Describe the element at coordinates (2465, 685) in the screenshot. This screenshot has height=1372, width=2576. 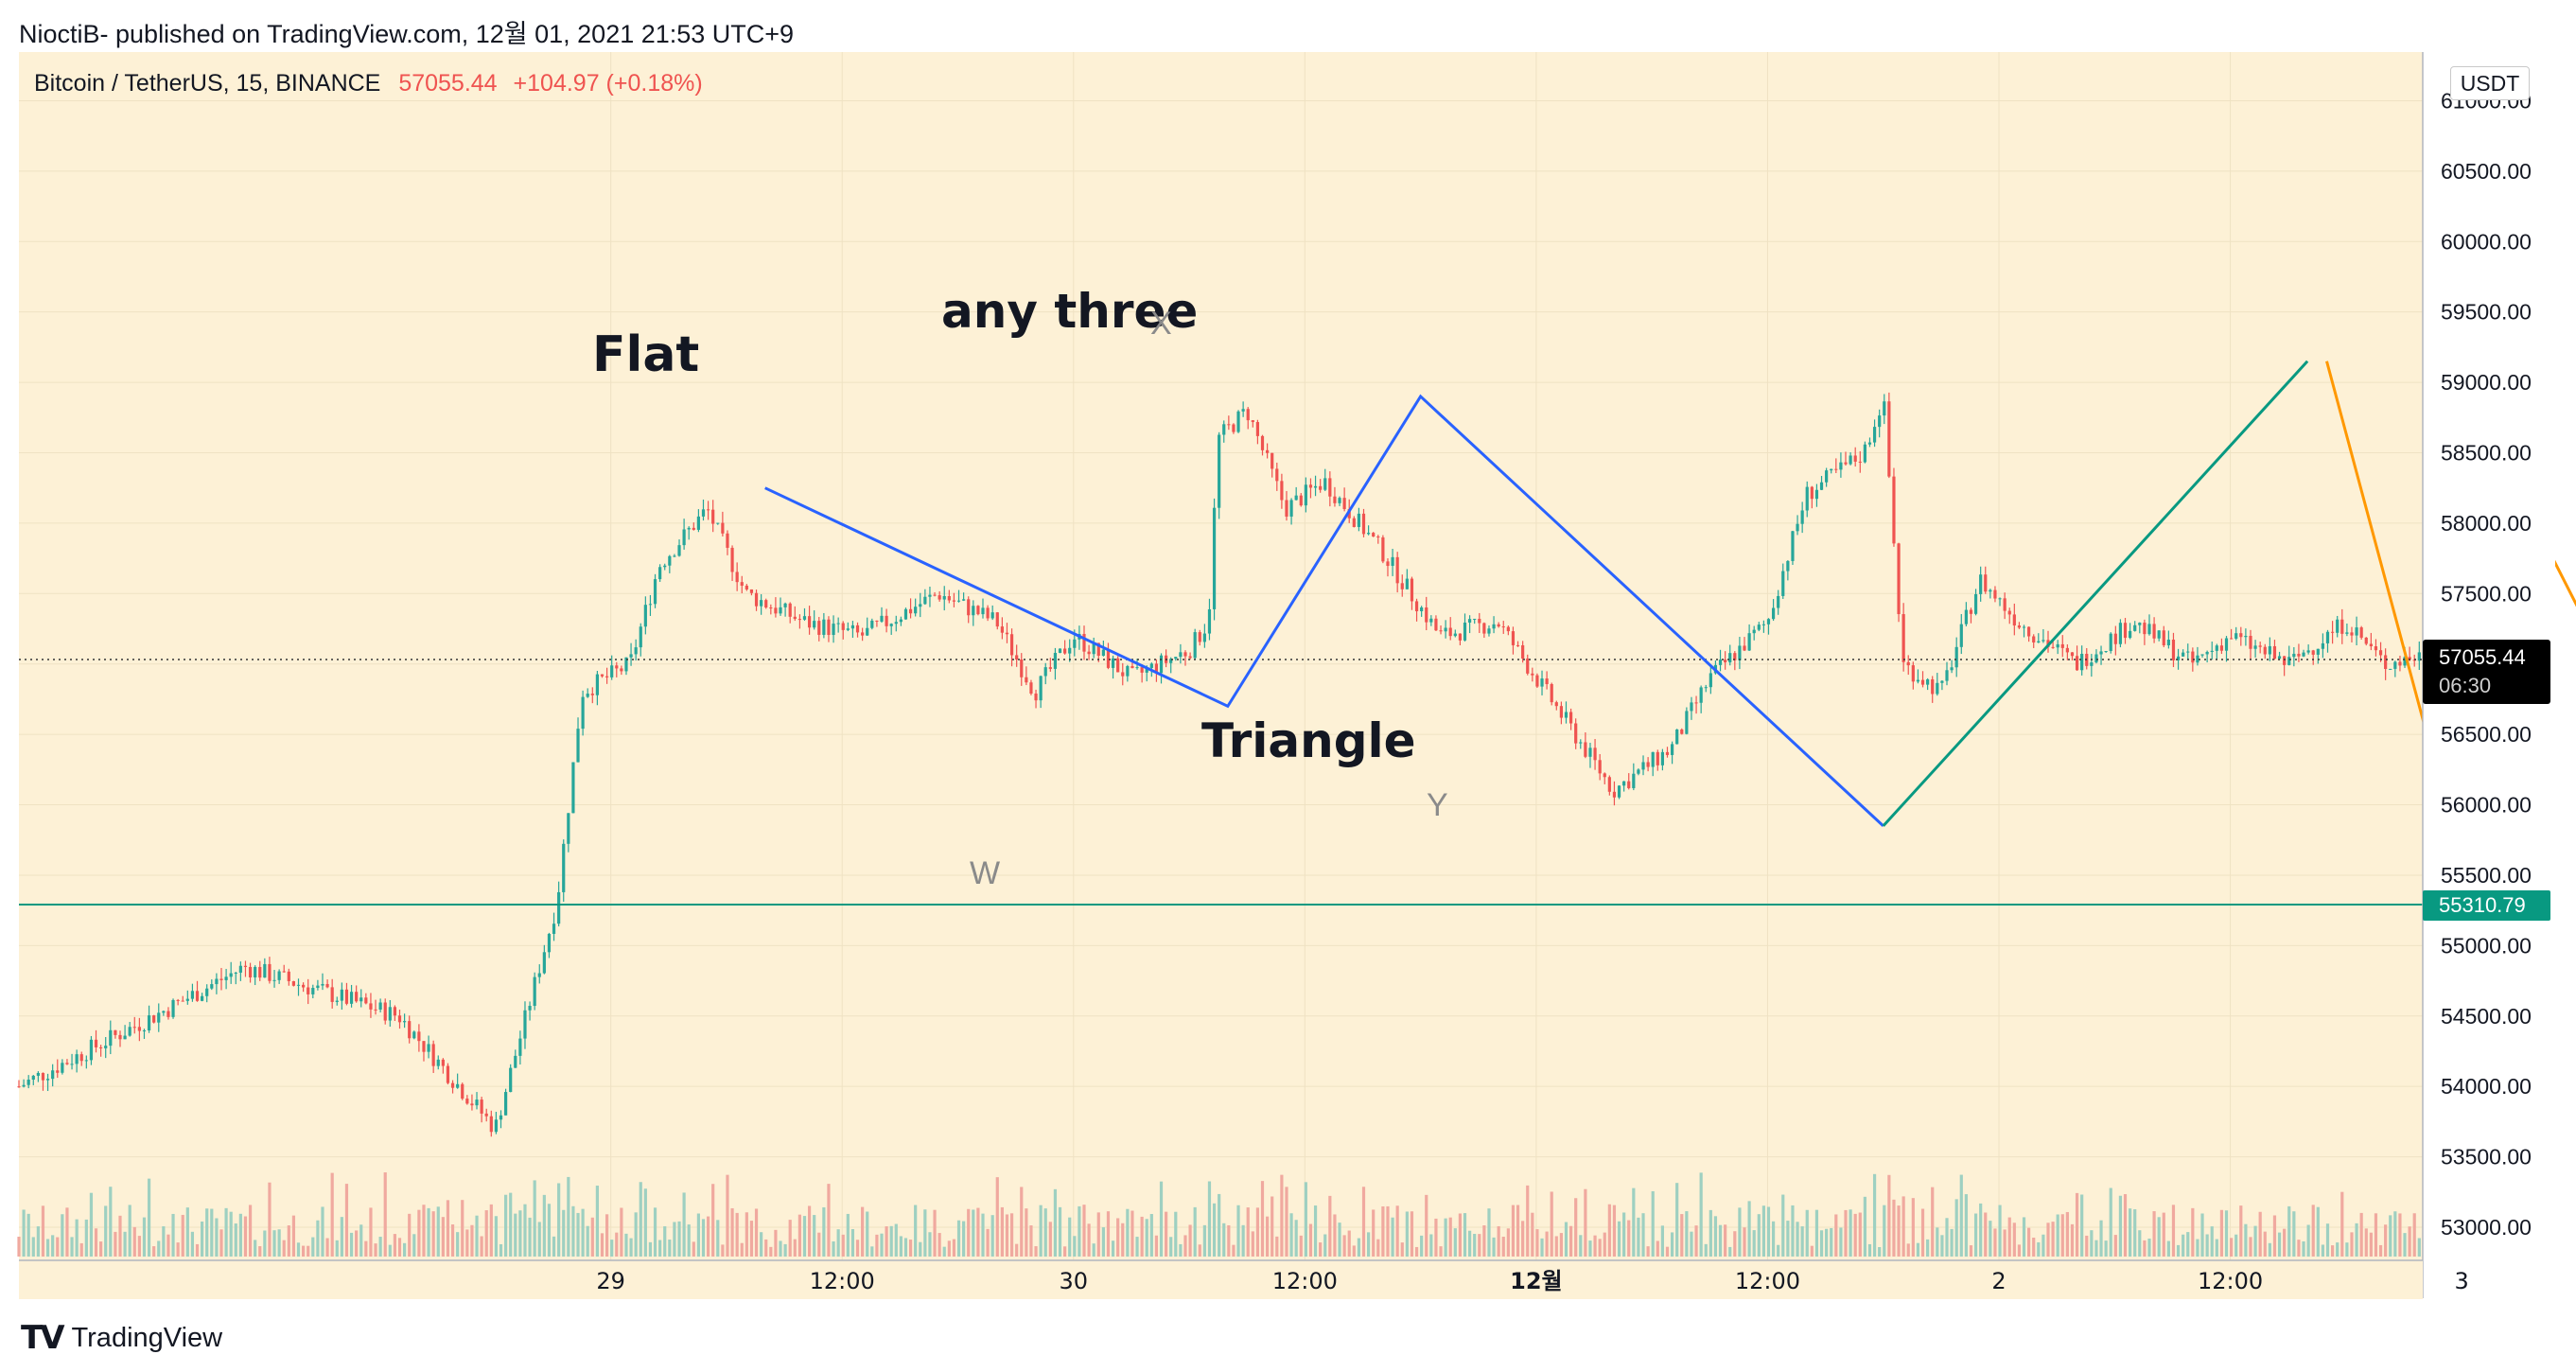
I see `bar-countdown: 06:30` at that location.